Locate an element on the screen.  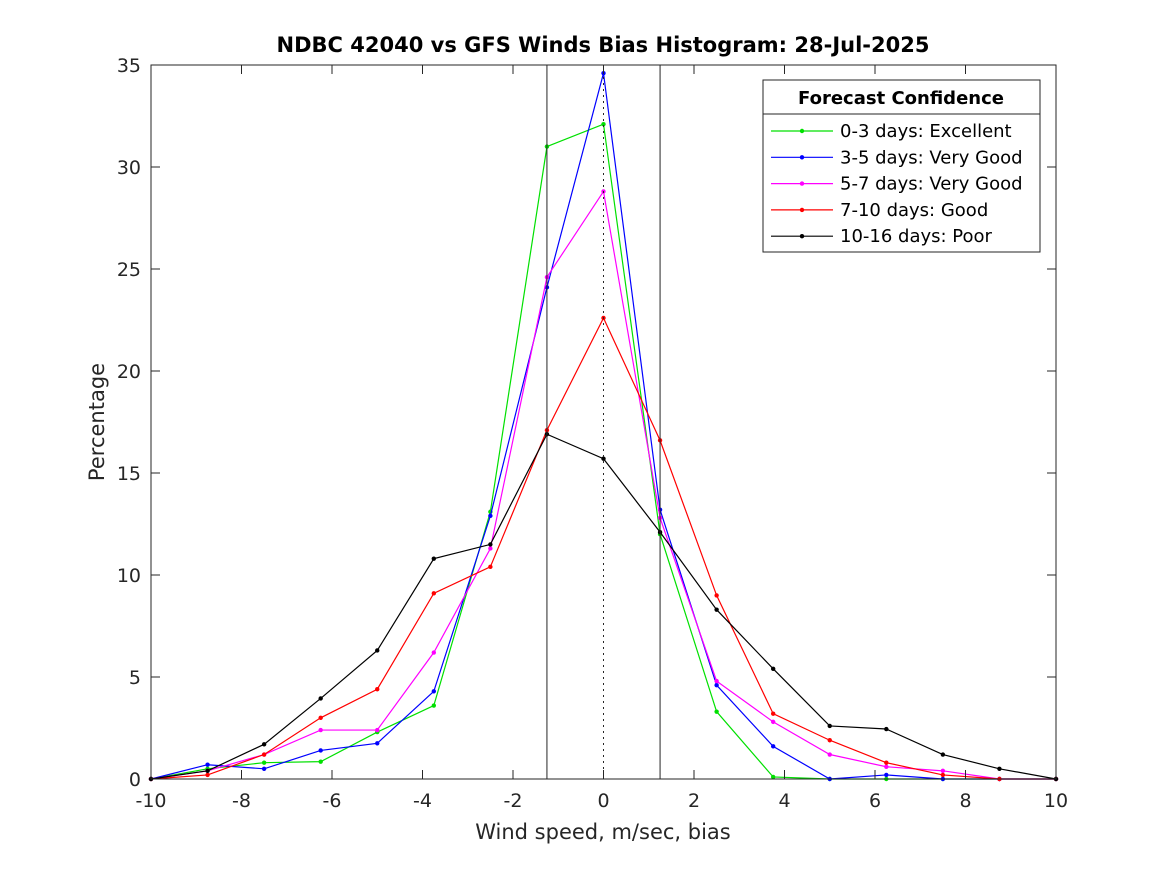
x-tick-label: -10 is located at coordinates (150, 801).